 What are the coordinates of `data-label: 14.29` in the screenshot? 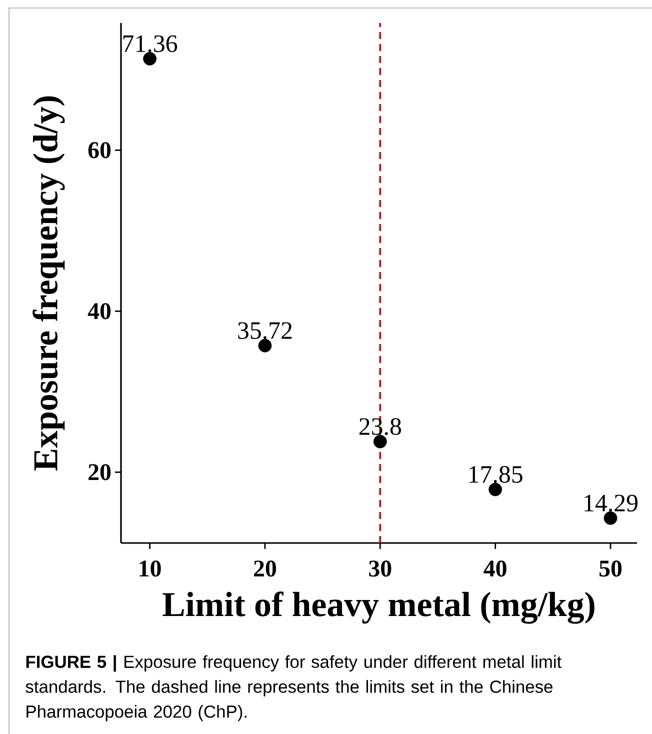 It's located at (611, 503).